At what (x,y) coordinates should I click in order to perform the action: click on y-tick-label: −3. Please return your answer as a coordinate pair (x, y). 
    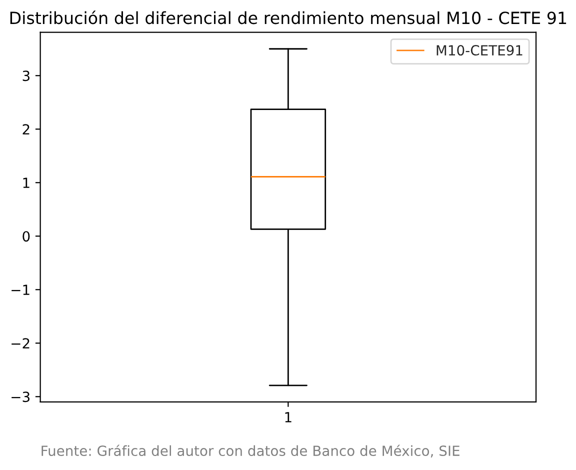
    Looking at the image, I should click on (21, 397).